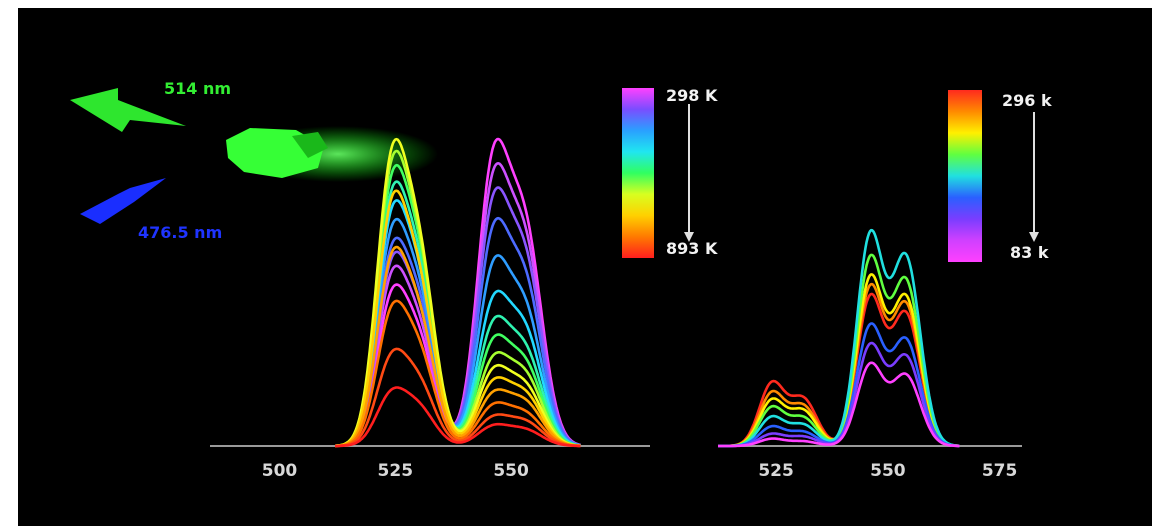 The height and width of the screenshot is (531, 1167). What do you see at coordinates (692, 95) in the screenshot?
I see `left-scale-top-label: 298 K` at bounding box center [692, 95].